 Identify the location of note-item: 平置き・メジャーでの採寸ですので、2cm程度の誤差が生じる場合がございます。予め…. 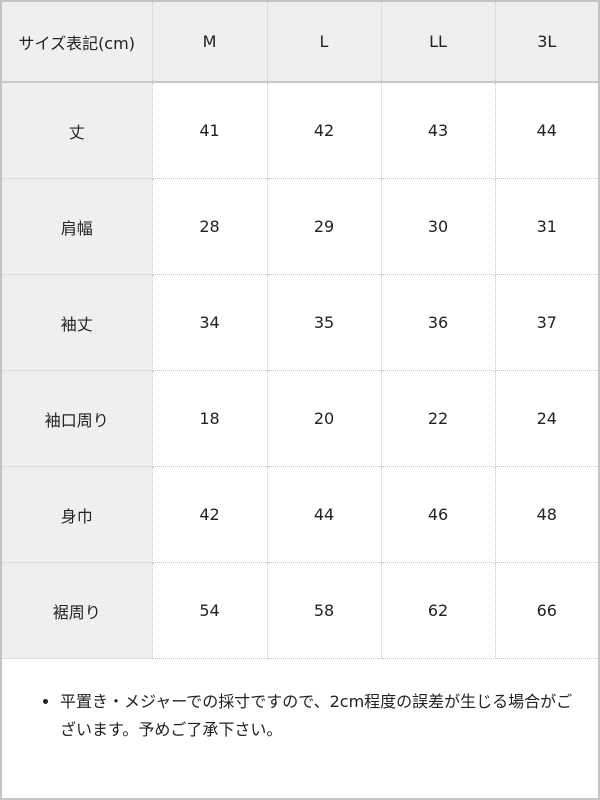
(321, 716).